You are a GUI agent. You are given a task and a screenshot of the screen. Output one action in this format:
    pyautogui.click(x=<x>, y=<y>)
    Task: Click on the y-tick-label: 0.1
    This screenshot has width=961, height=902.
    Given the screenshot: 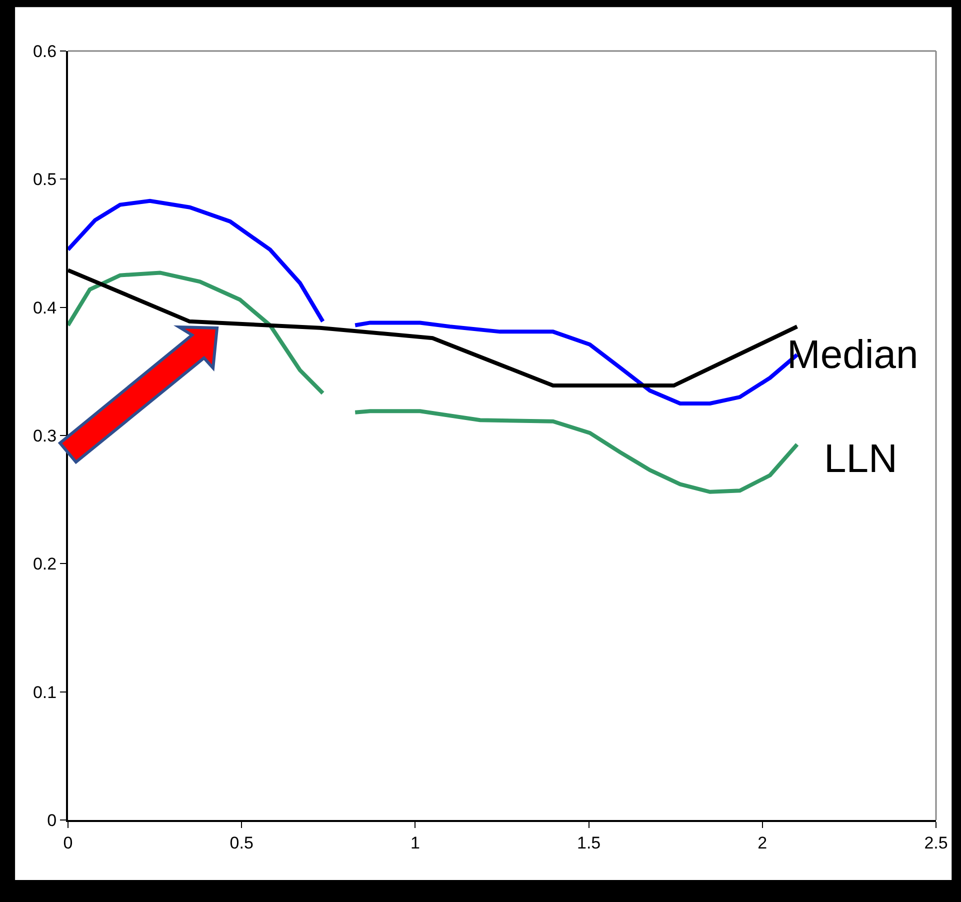 What is the action you would take?
    pyautogui.click(x=44, y=692)
    